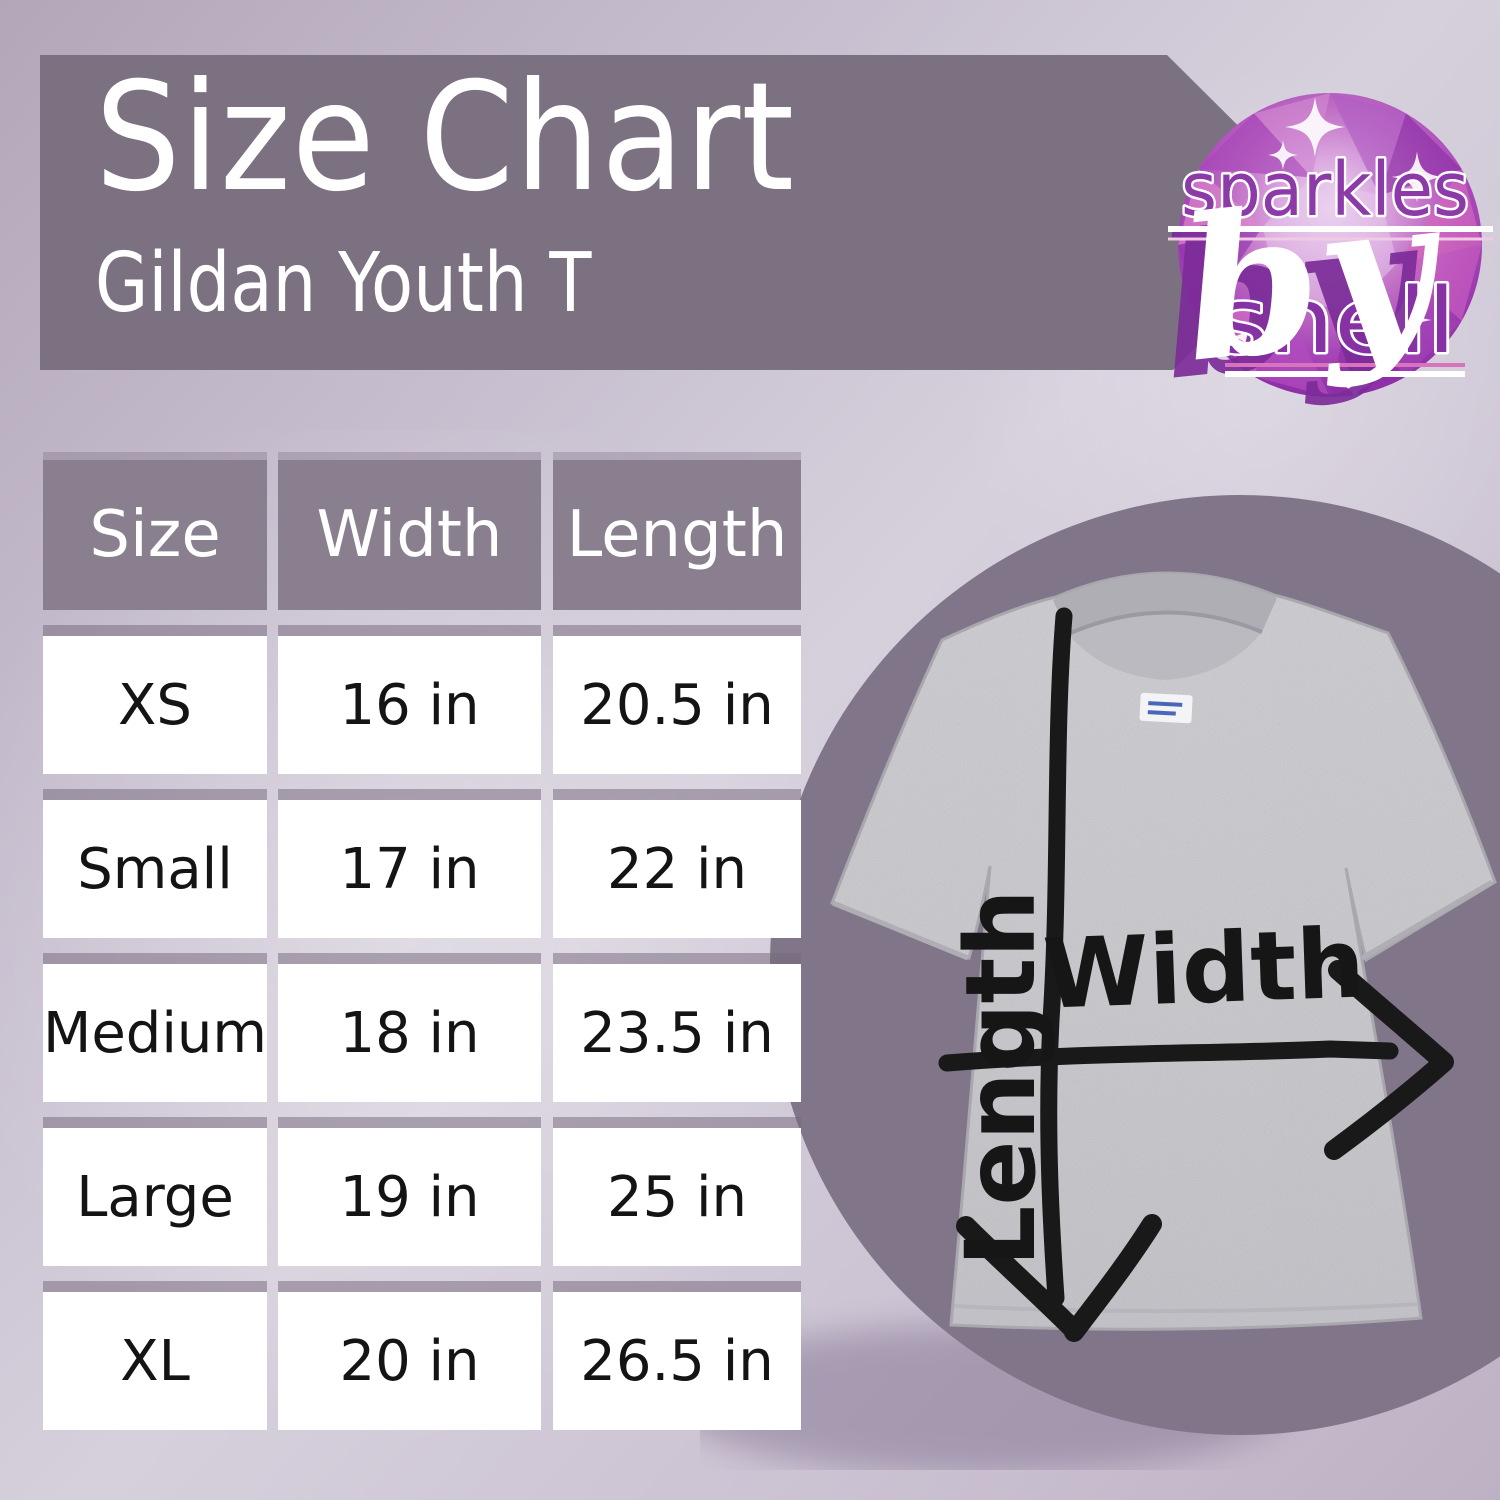 Image resolution: width=1500 pixels, height=1500 pixels. Describe the element at coordinates (445, 138) in the screenshot. I see `page-title: Size Chart` at that location.